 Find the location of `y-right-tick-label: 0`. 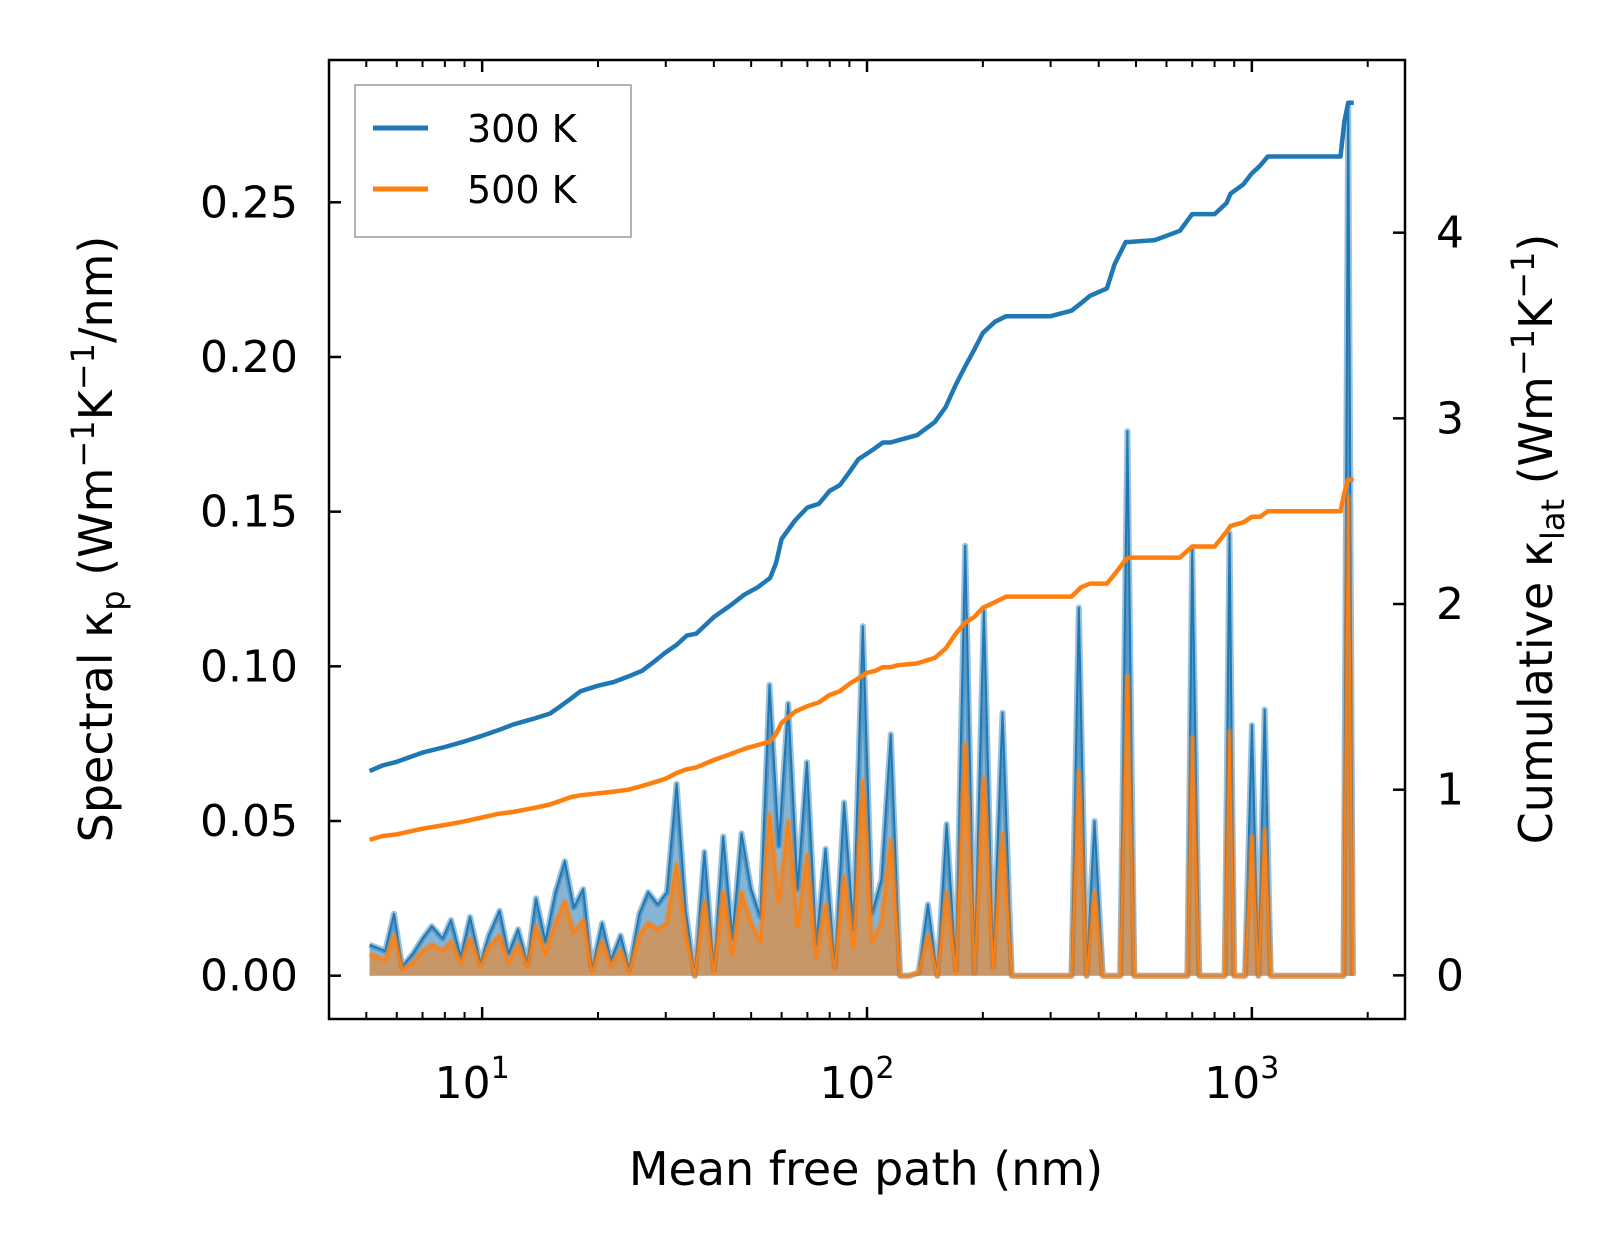

y-right-tick-label: 0 is located at coordinates (1450, 975).